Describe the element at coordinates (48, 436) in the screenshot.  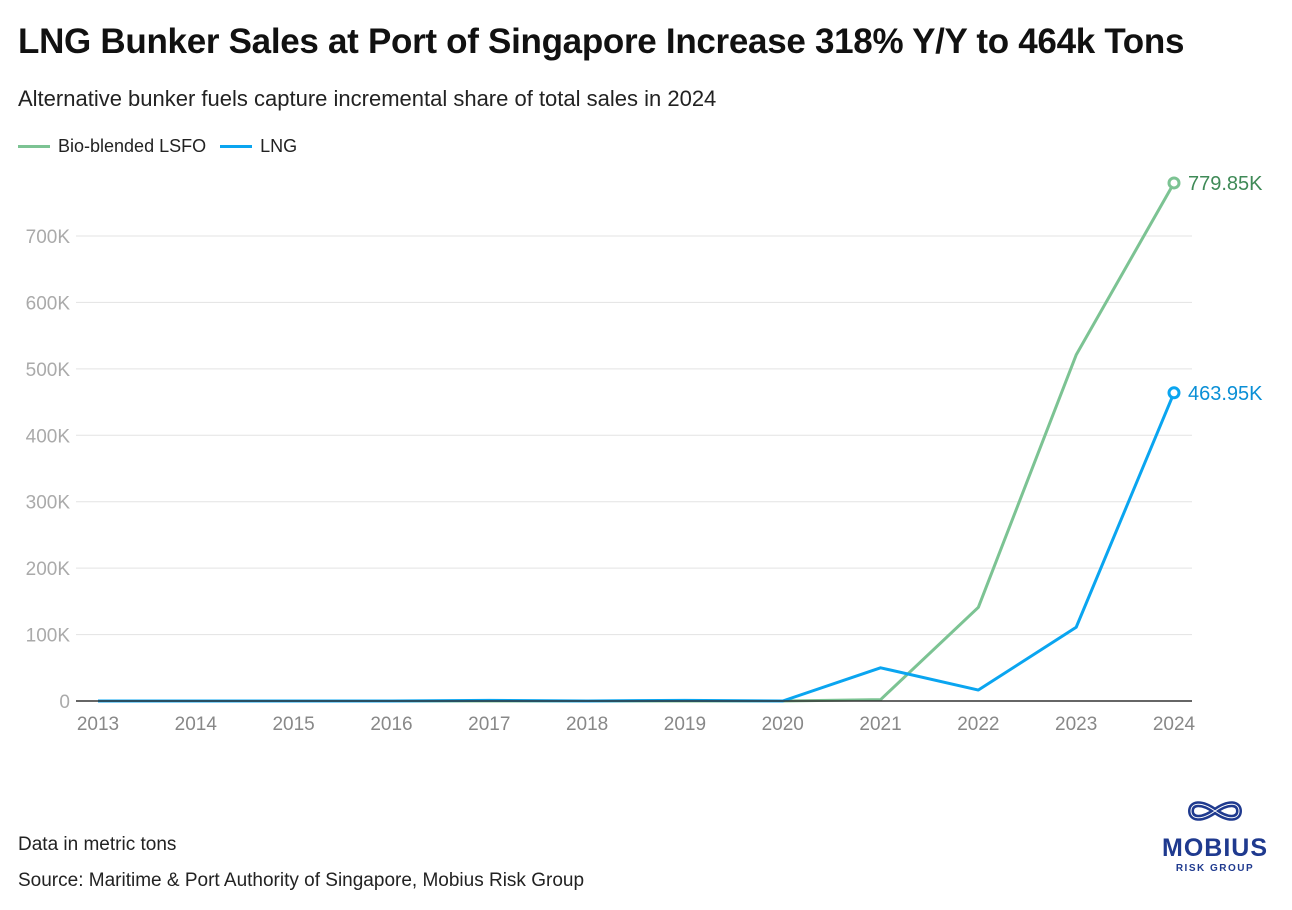
I see `y-tick-label: 400K` at that location.